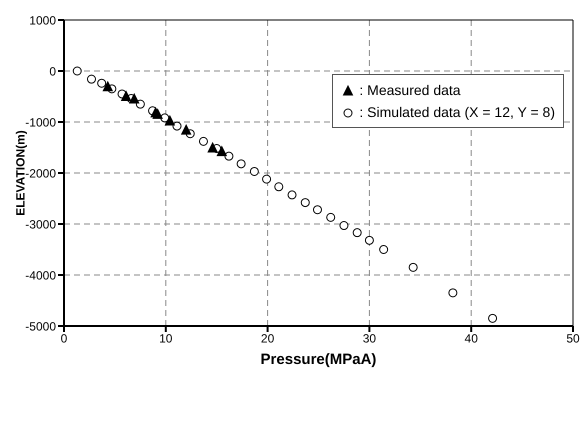  Describe the element at coordinates (20, 173) in the screenshot. I see `y-axis-title: ELEVATION(m)` at that location.